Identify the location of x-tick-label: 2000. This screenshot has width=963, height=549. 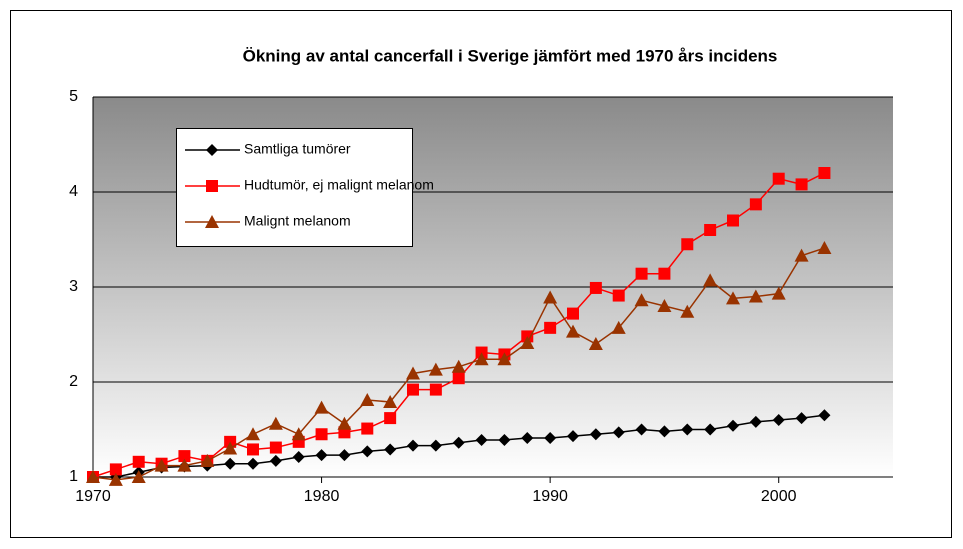
(779, 496).